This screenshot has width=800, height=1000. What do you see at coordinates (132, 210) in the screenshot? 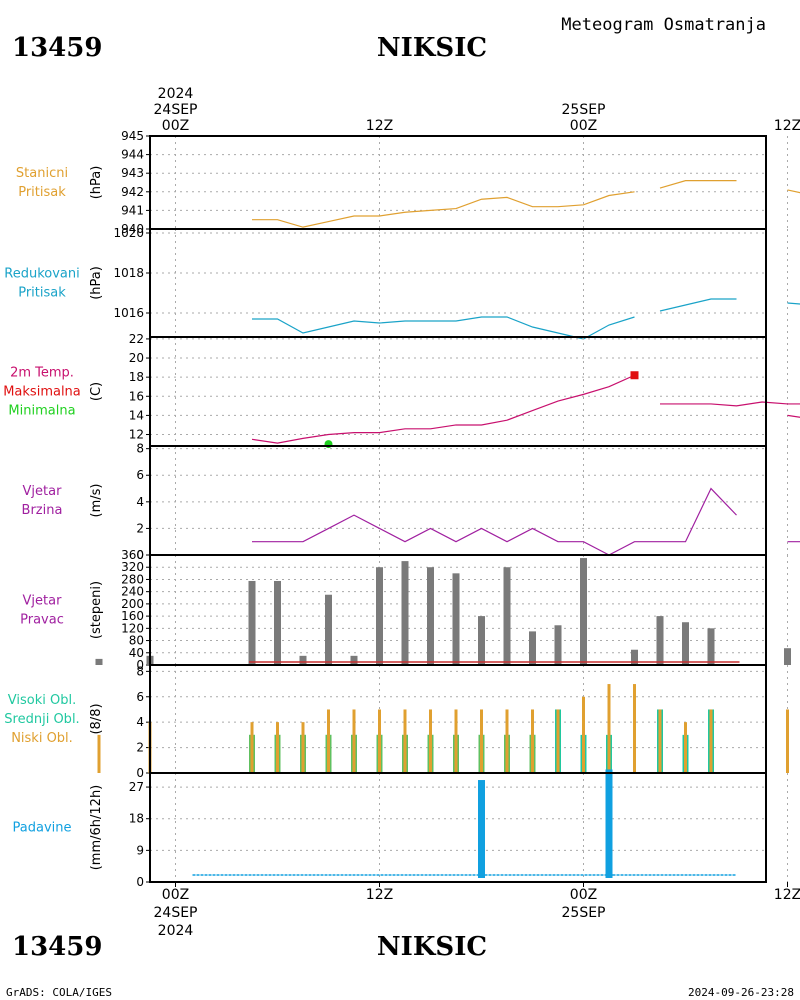
I see `y-tick-label: 941` at bounding box center [132, 210].